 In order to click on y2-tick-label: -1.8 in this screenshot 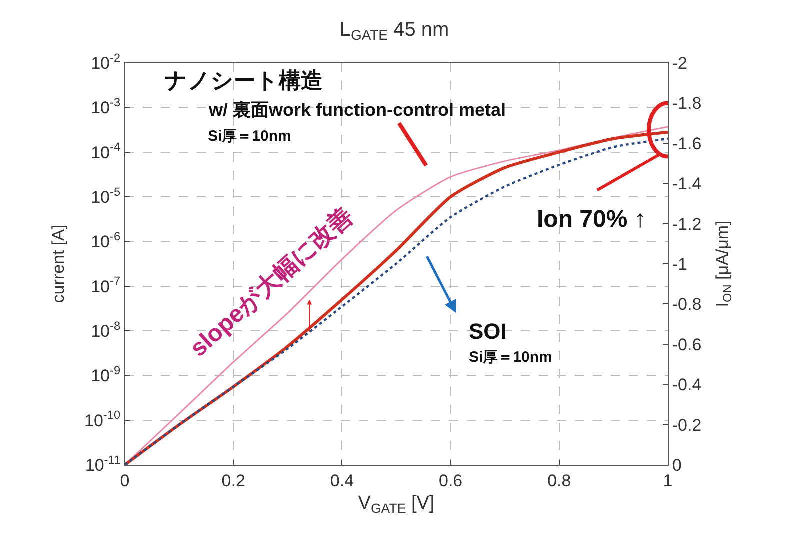, I will do `click(687, 104)`.